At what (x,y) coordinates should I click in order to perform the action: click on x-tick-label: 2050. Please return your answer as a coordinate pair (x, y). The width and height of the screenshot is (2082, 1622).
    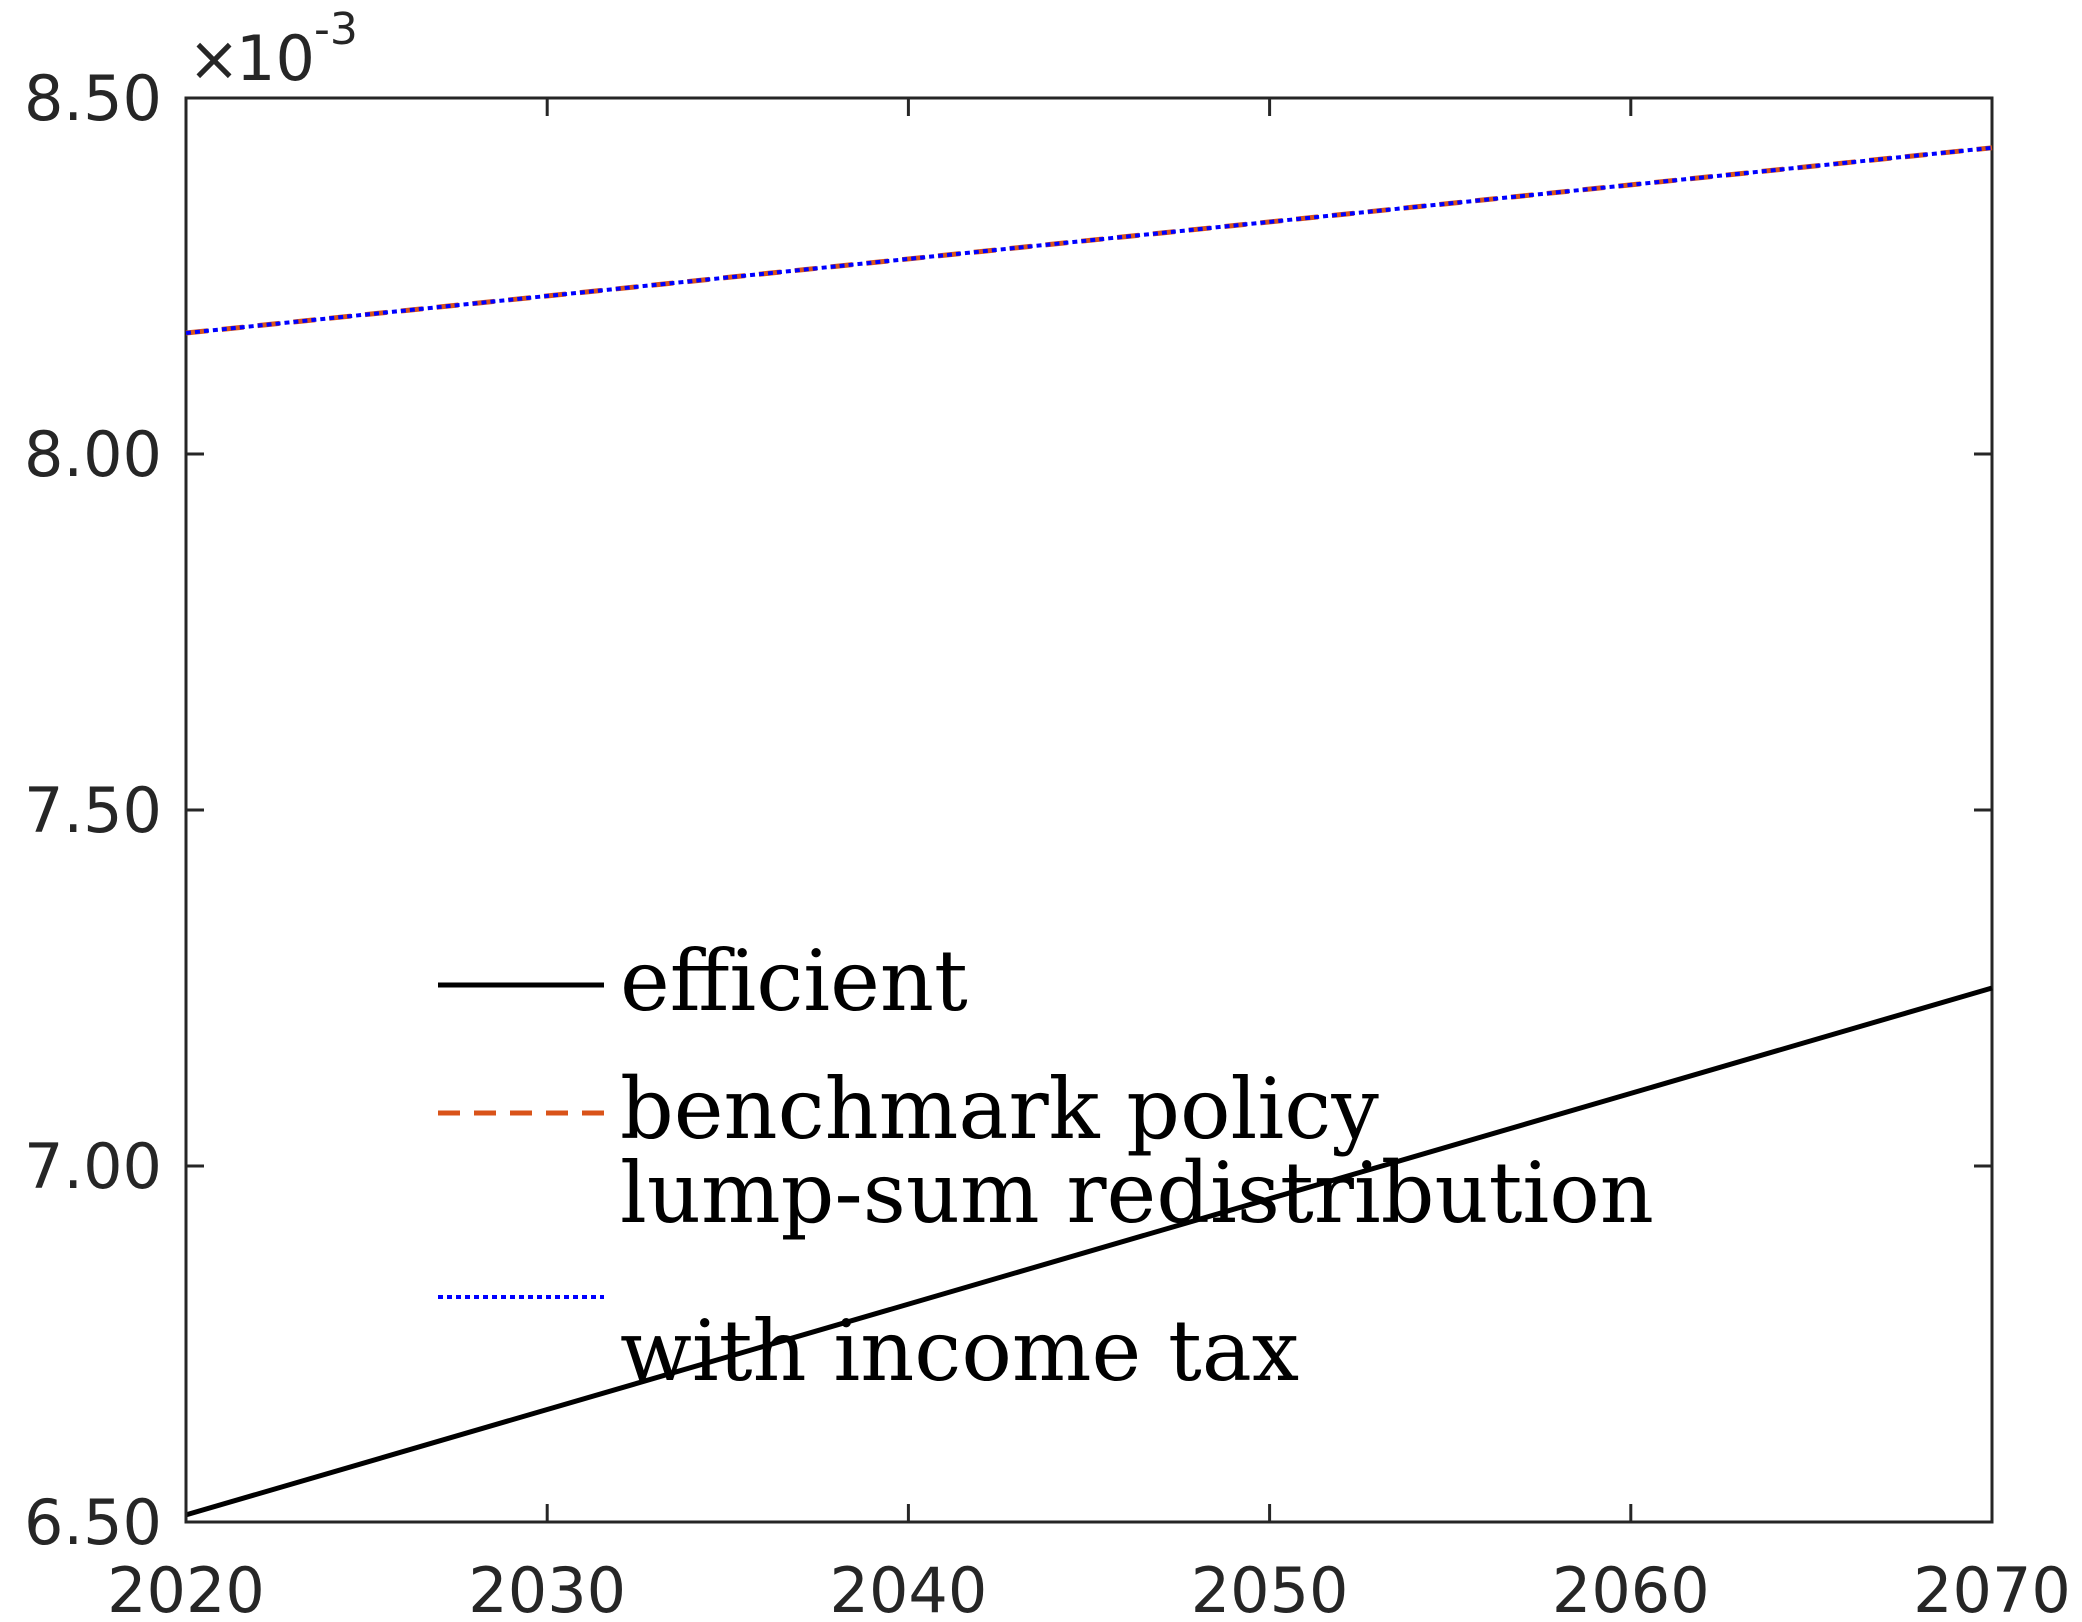
    Looking at the image, I should click on (1270, 1588).